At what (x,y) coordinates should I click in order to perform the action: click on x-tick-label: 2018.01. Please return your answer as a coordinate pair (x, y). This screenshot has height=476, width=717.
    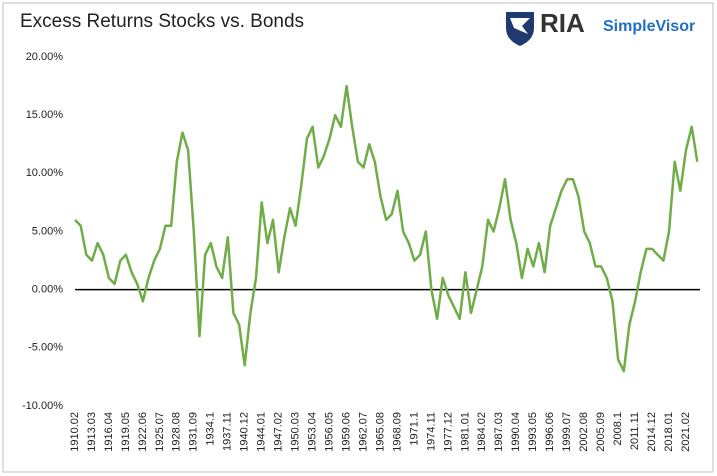
    Looking at the image, I should click on (669, 432).